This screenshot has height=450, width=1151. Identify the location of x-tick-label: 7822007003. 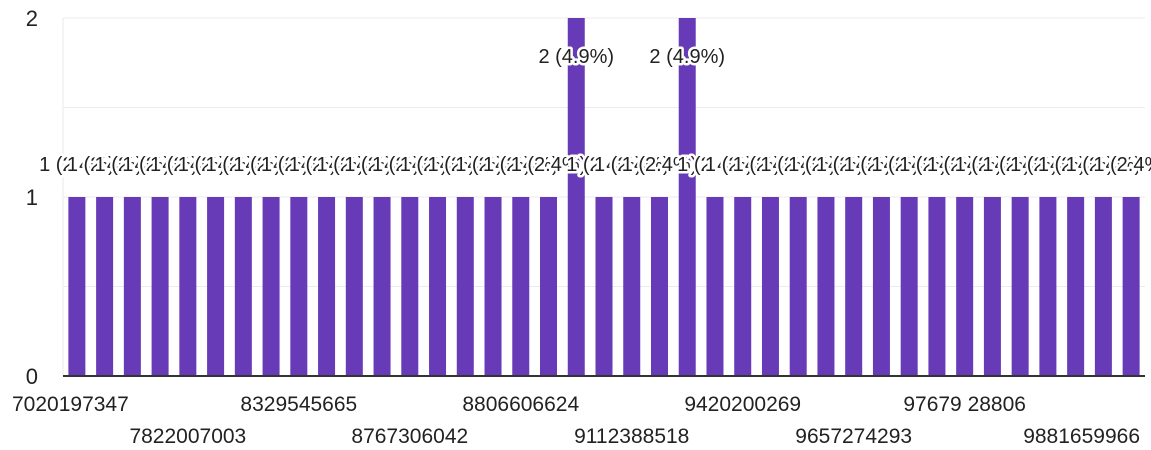
(187, 436).